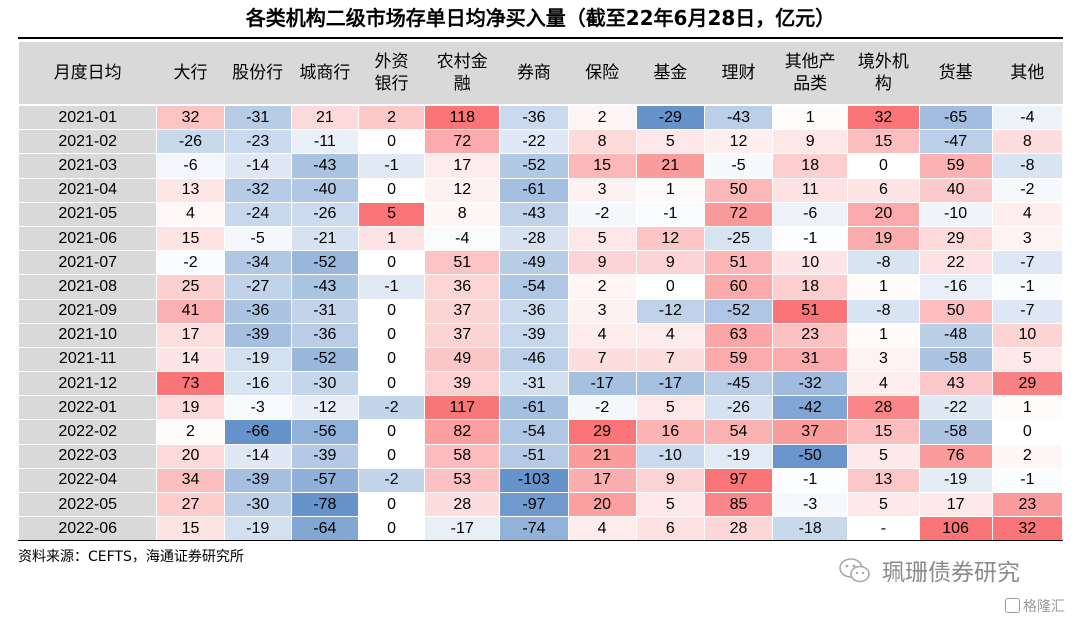  Describe the element at coordinates (738, 238) in the screenshot. I see `table-cell: -25` at that location.